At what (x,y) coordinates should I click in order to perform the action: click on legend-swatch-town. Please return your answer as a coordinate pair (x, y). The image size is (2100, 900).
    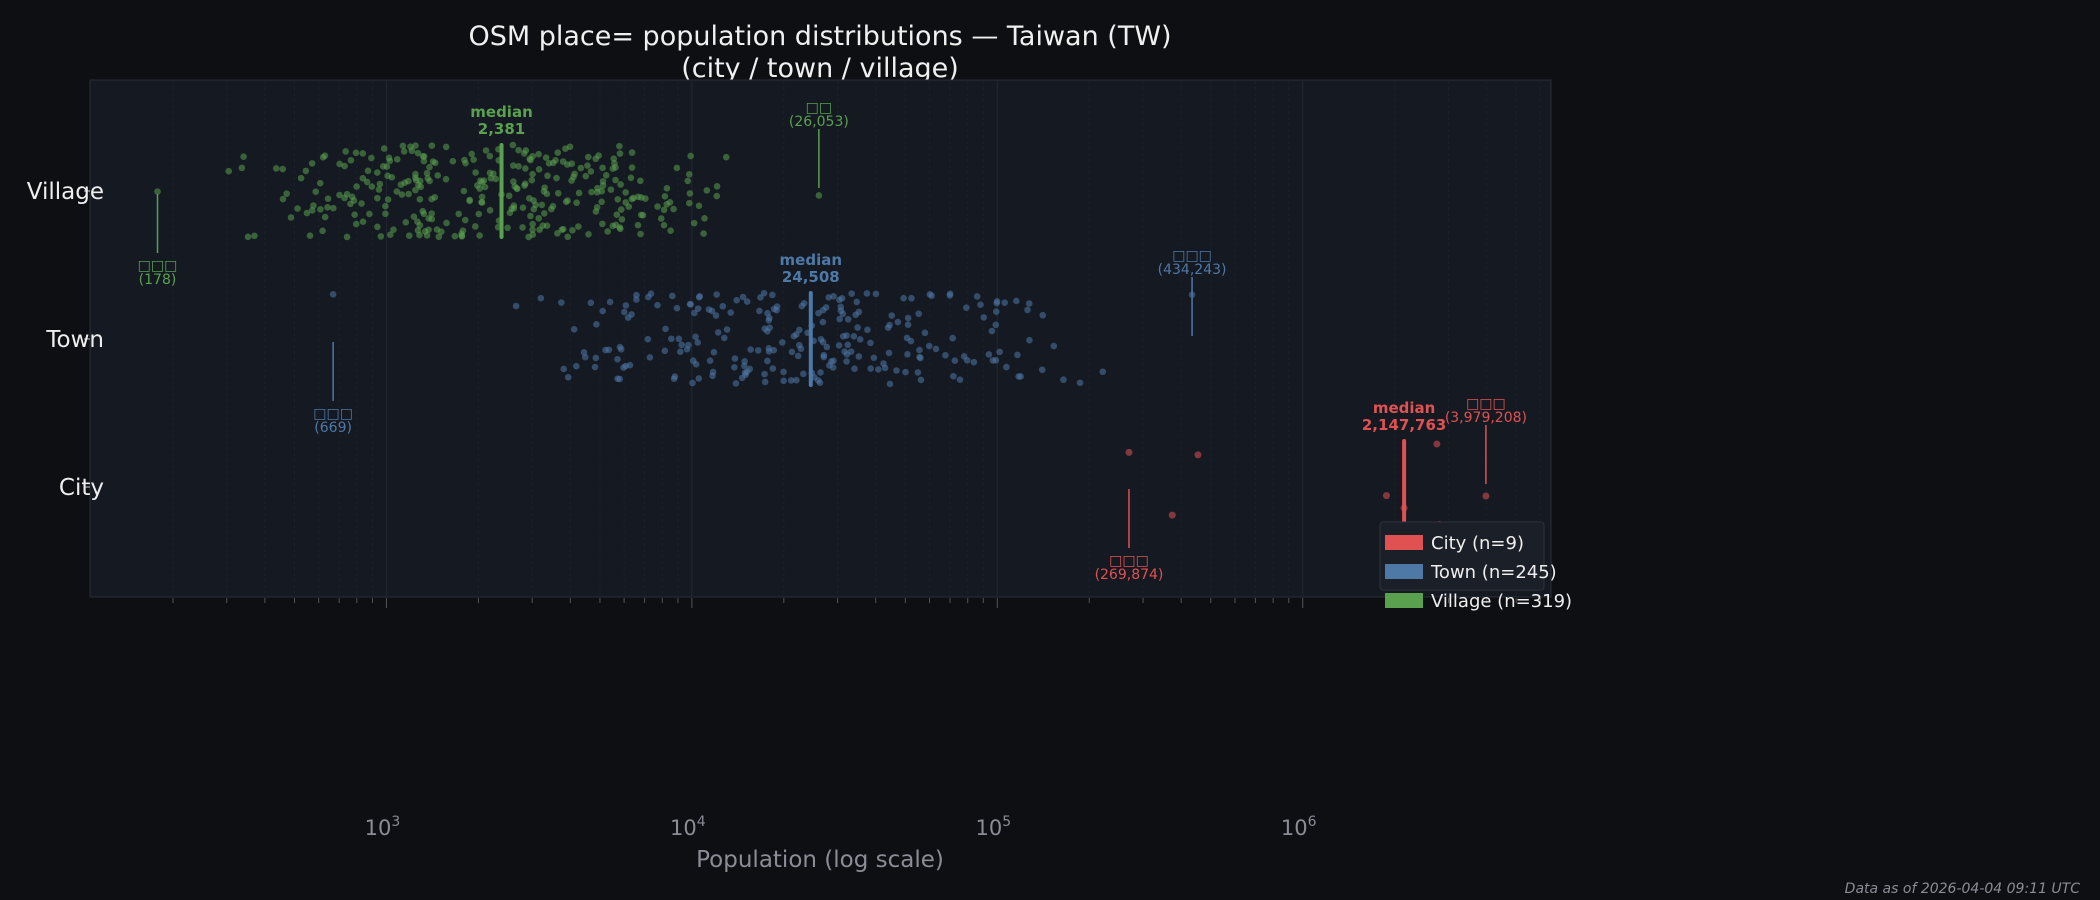
    Looking at the image, I should click on (1404, 571).